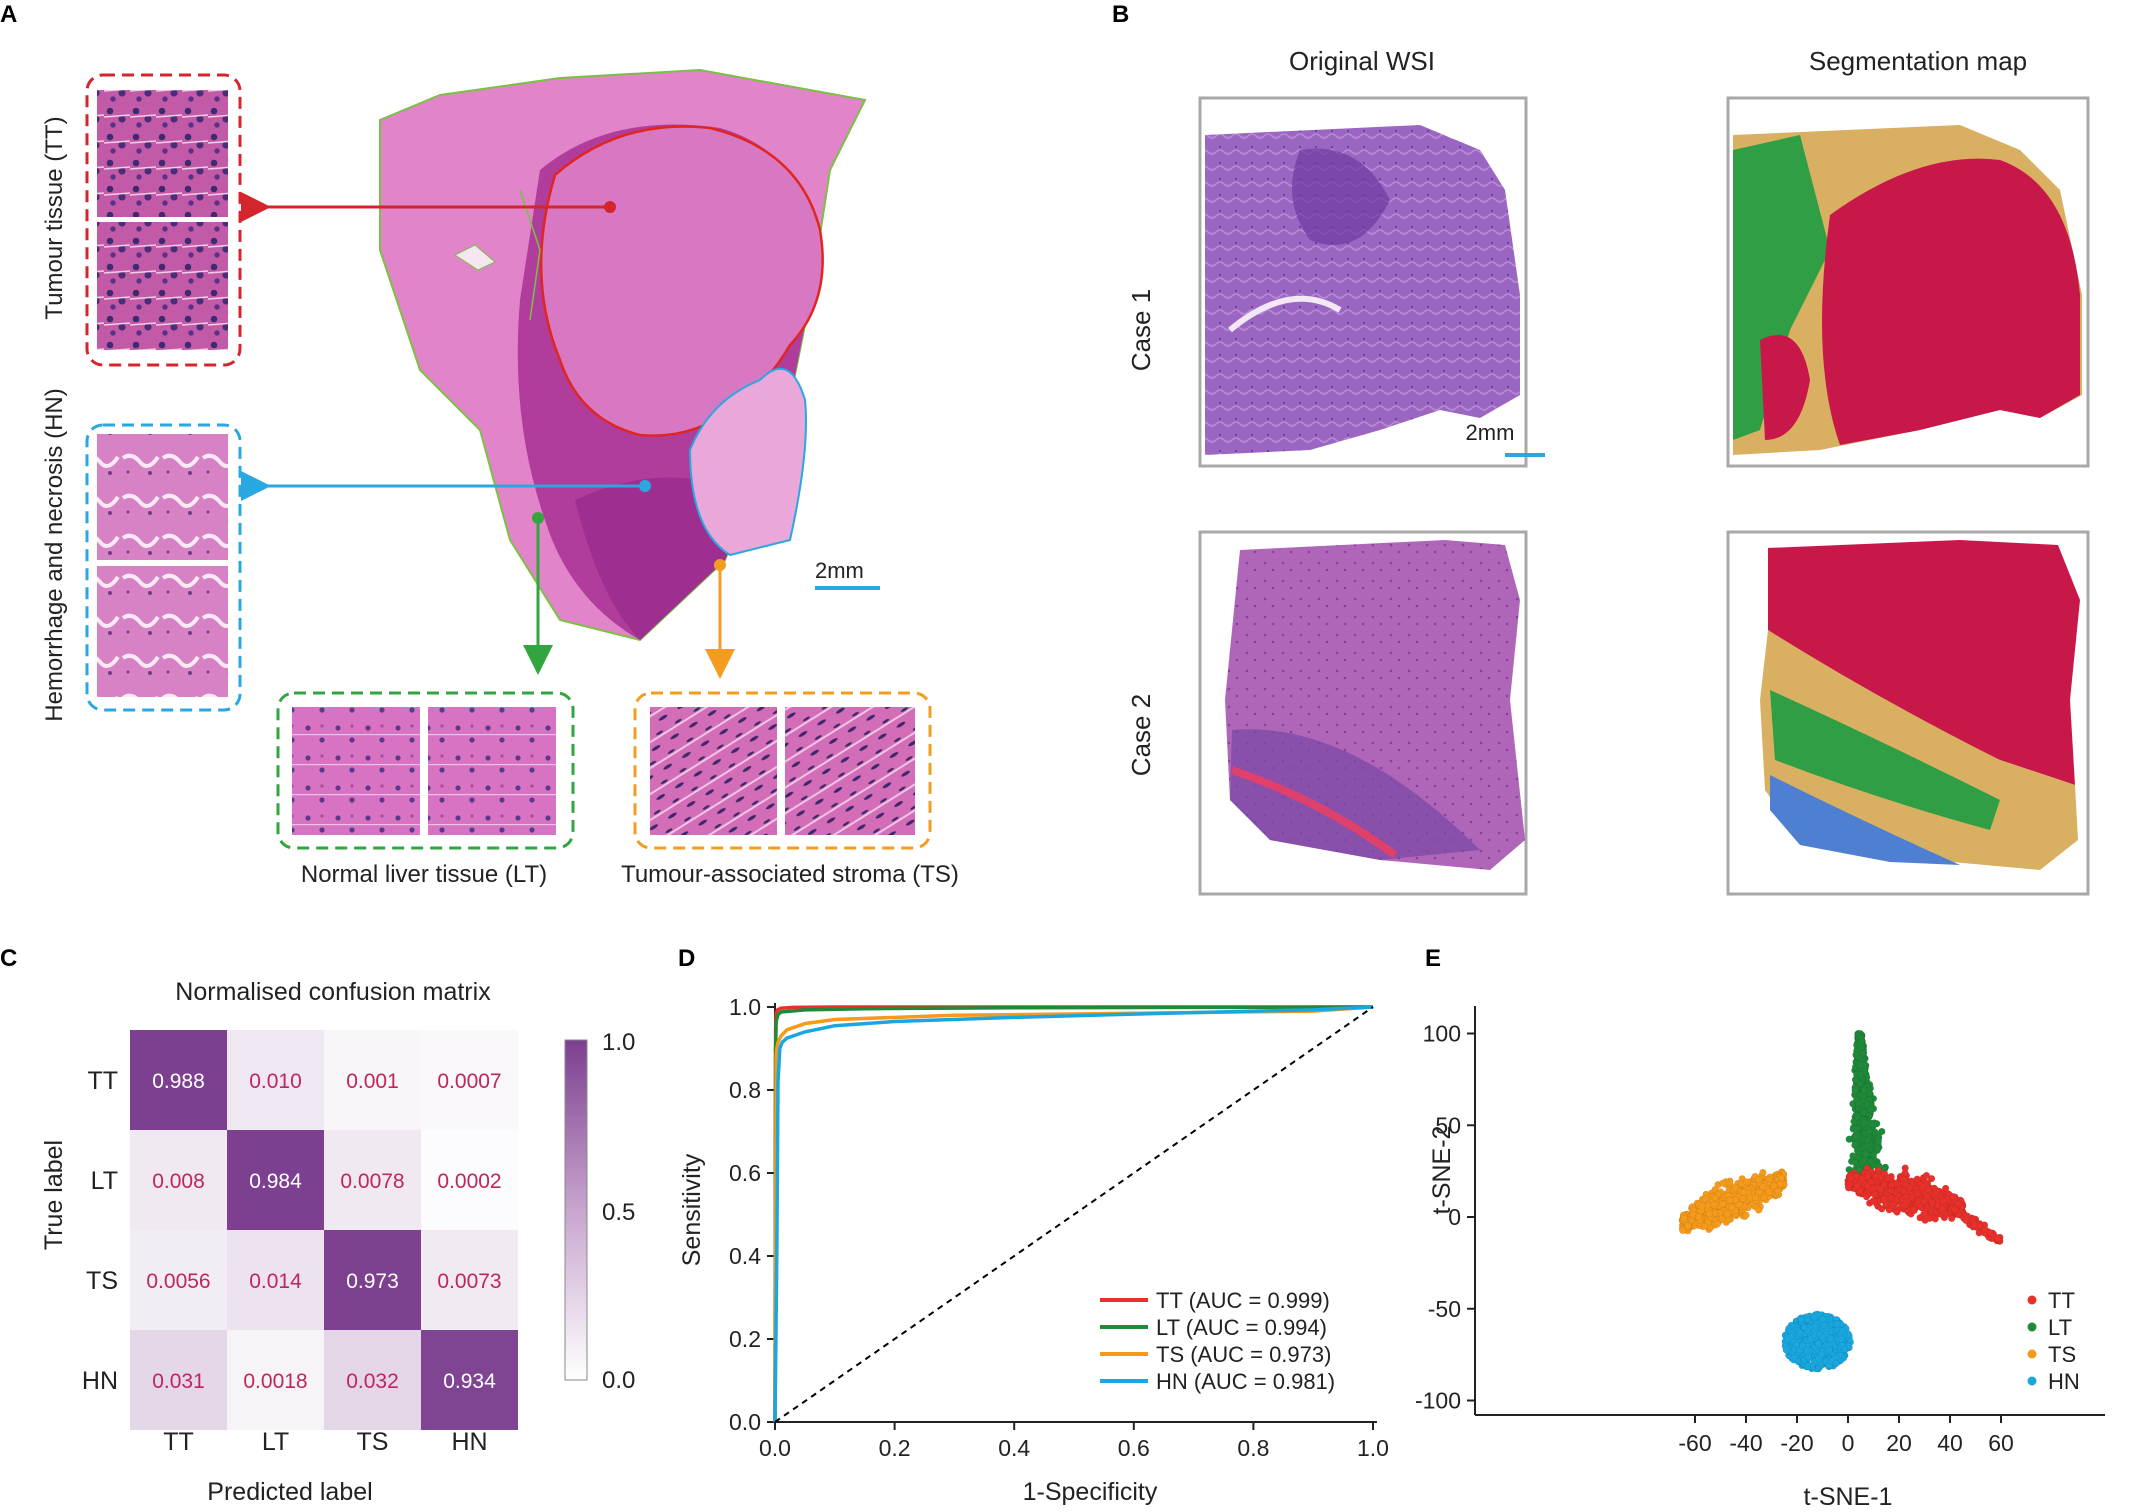 This screenshot has height=1512, width=2134. What do you see at coordinates (424, 874) in the screenshot?
I see `lt-label: Normal liver tissue (LT)` at bounding box center [424, 874].